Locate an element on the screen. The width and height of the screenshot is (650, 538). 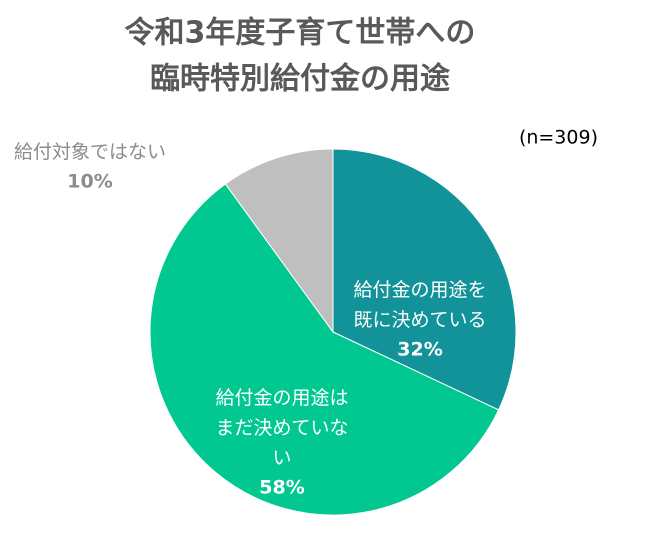
slice-label: 給付金の用途はまだ決めていない is located at coordinates (281, 428).